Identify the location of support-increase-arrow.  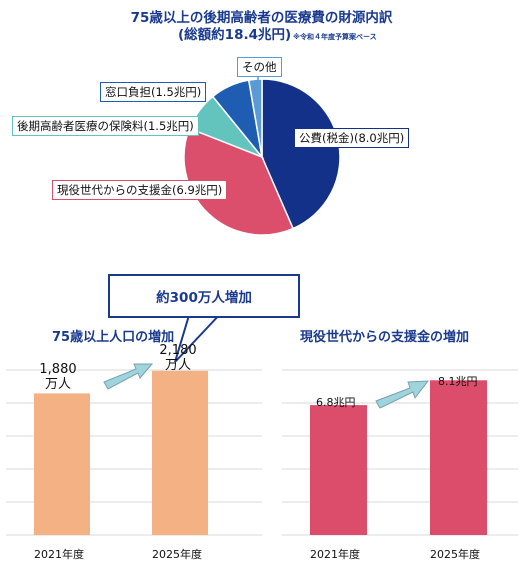
(402, 394).